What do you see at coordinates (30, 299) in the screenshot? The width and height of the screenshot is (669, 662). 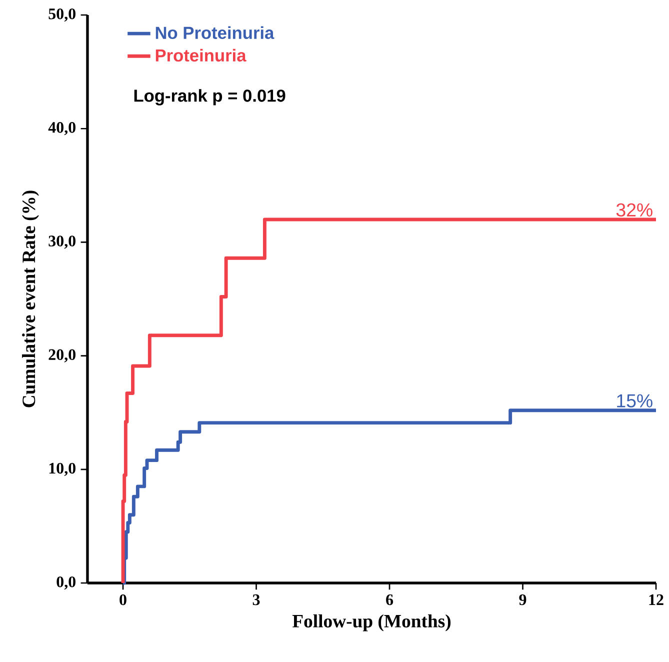 I see `y-axis-title: Cumulative event Rate (%)` at bounding box center [30, 299].